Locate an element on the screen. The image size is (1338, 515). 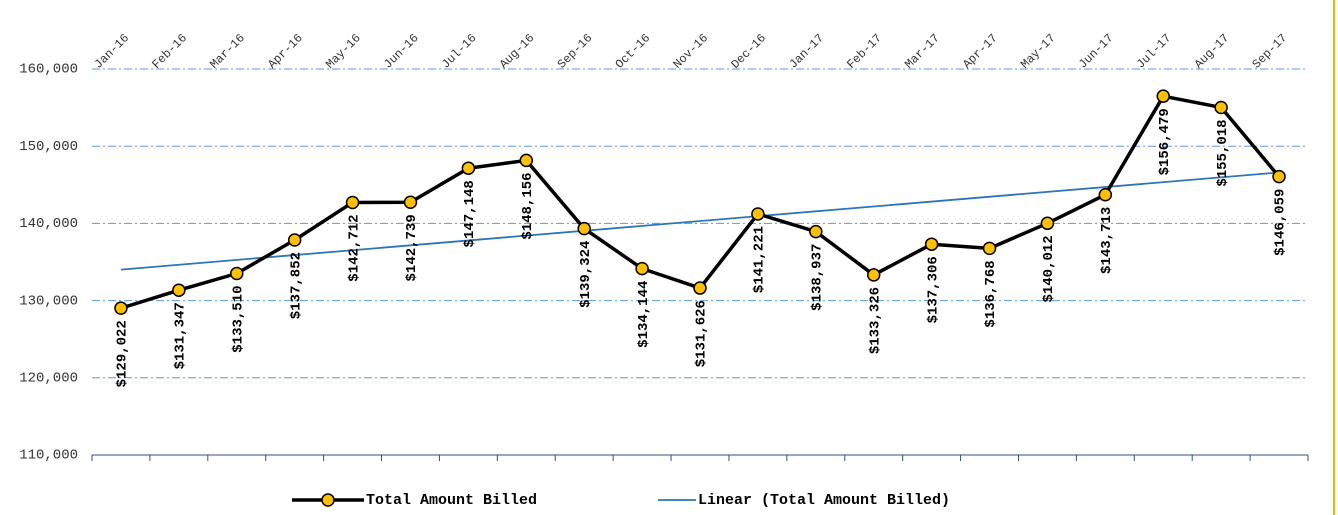
y-tick-label: 140,000 is located at coordinates (48, 224).